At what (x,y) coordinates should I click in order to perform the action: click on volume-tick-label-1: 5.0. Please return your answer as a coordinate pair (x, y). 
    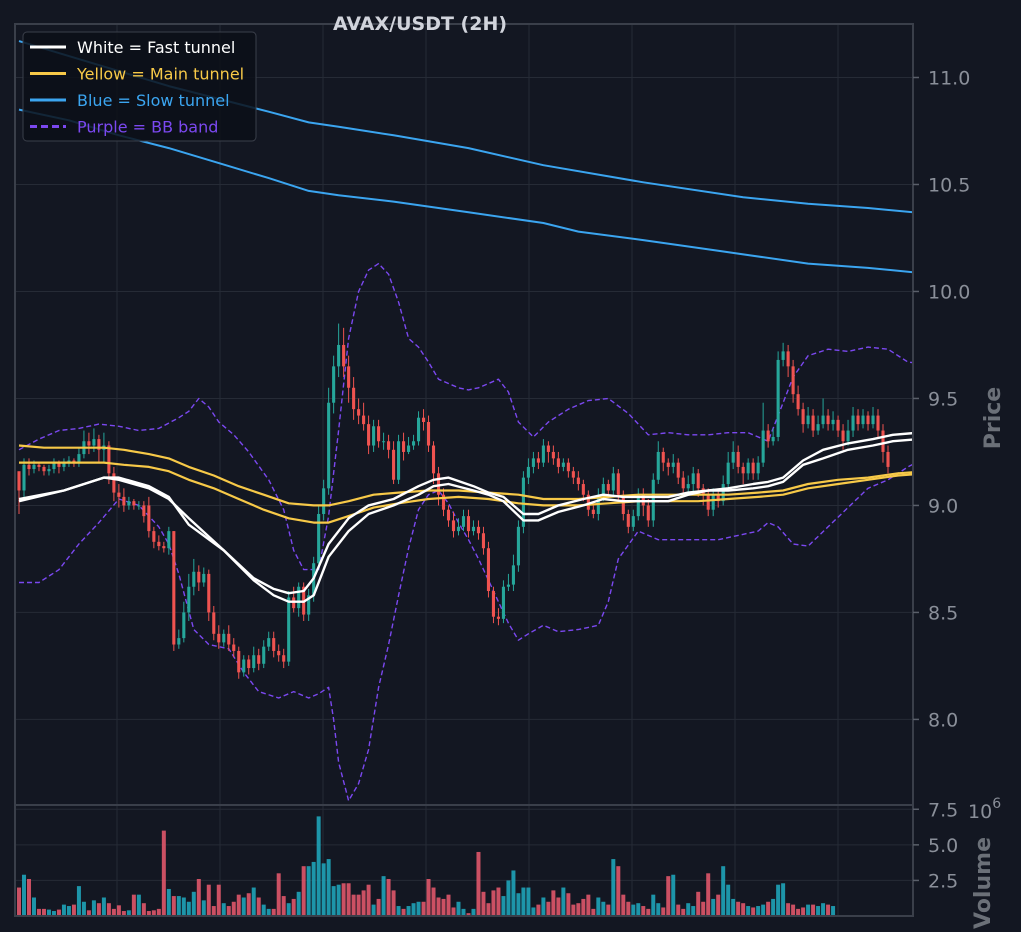
    Looking at the image, I should click on (943, 846).